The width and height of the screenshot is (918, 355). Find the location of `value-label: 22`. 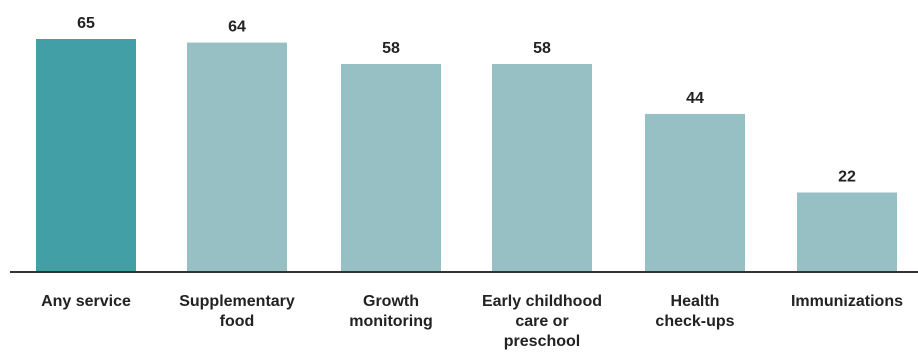

value-label: 22 is located at coordinates (847, 176).